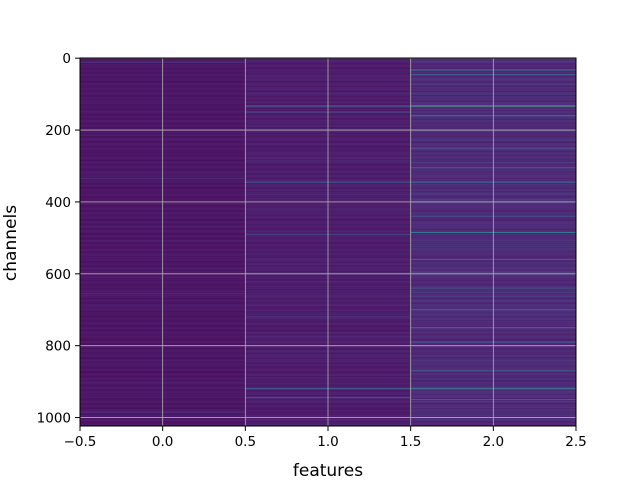 Image resolution: width=640 pixels, height=480 pixels. Describe the element at coordinates (328, 470) in the screenshot. I see `x-axis-label: features` at that location.